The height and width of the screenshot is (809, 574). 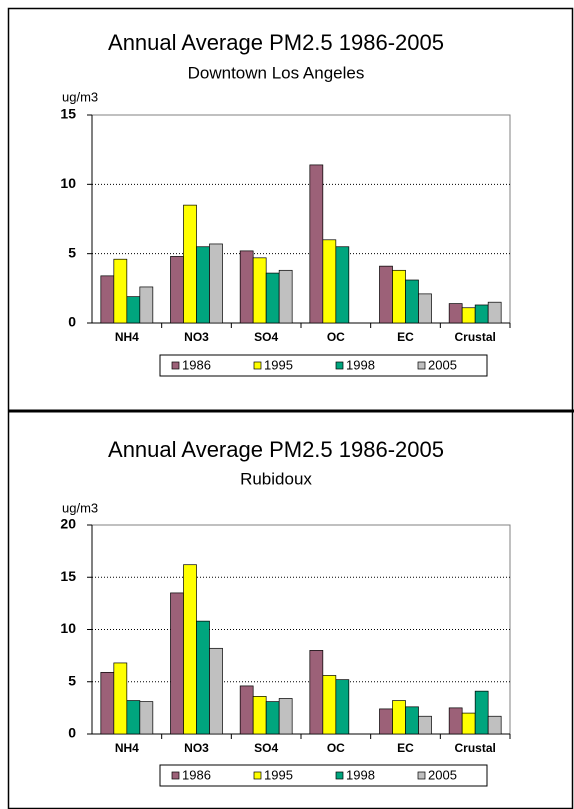 What do you see at coordinates (276, 72) in the screenshot?
I see `chart-subtitle: Downtown Los Angeles` at bounding box center [276, 72].